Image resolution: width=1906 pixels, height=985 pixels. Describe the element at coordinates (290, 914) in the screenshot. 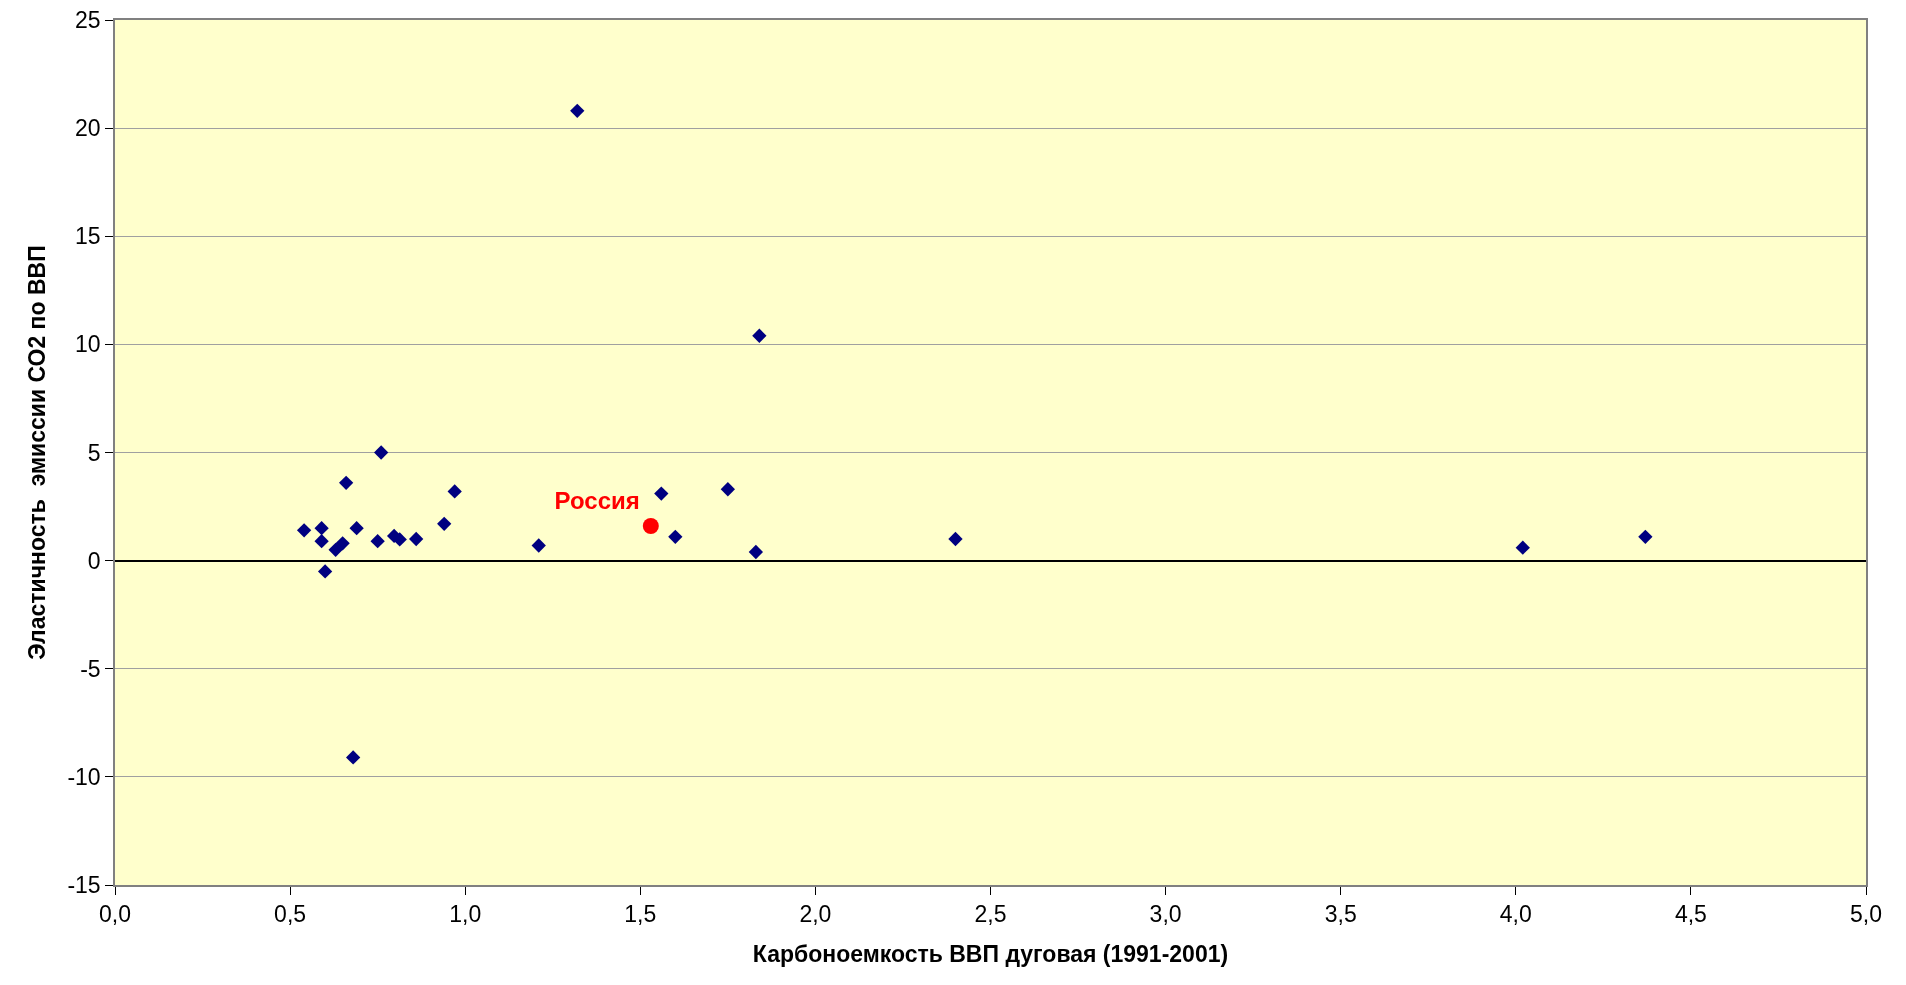

I see `x-tick-label: 0,5` at that location.